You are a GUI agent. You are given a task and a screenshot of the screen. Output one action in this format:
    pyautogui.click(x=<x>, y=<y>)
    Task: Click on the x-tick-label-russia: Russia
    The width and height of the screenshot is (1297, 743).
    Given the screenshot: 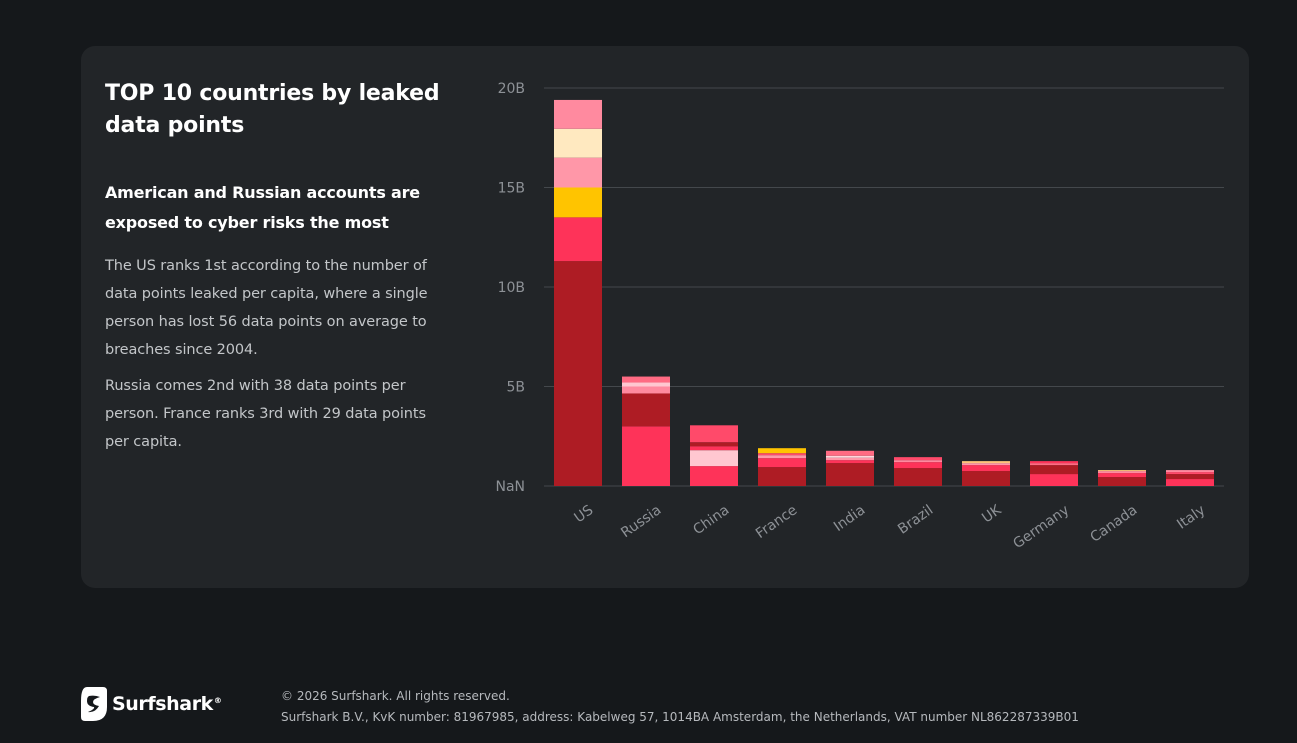 What is the action you would take?
    pyautogui.click(x=641, y=521)
    